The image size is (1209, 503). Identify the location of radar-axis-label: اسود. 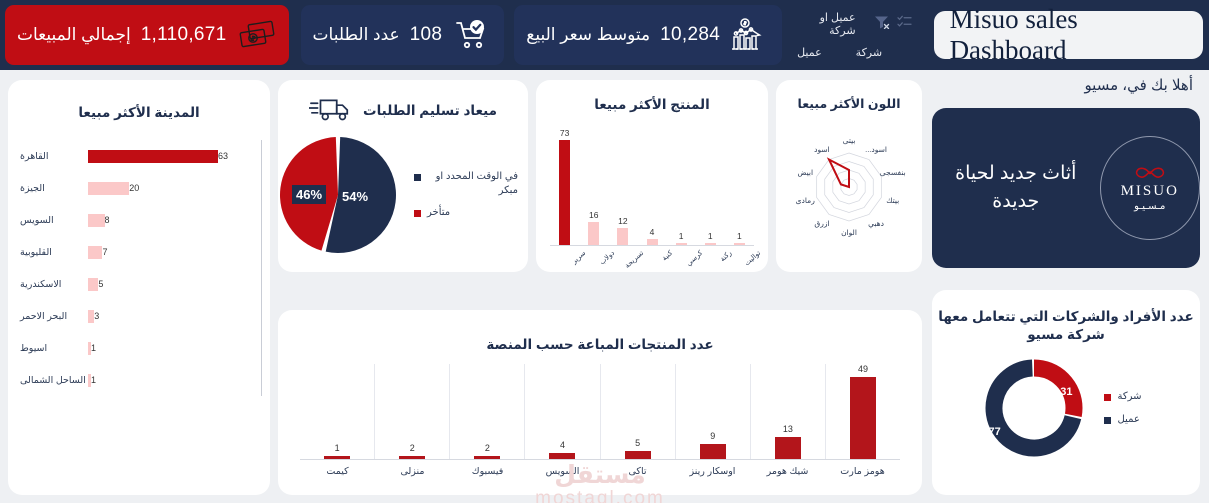
(822, 149).